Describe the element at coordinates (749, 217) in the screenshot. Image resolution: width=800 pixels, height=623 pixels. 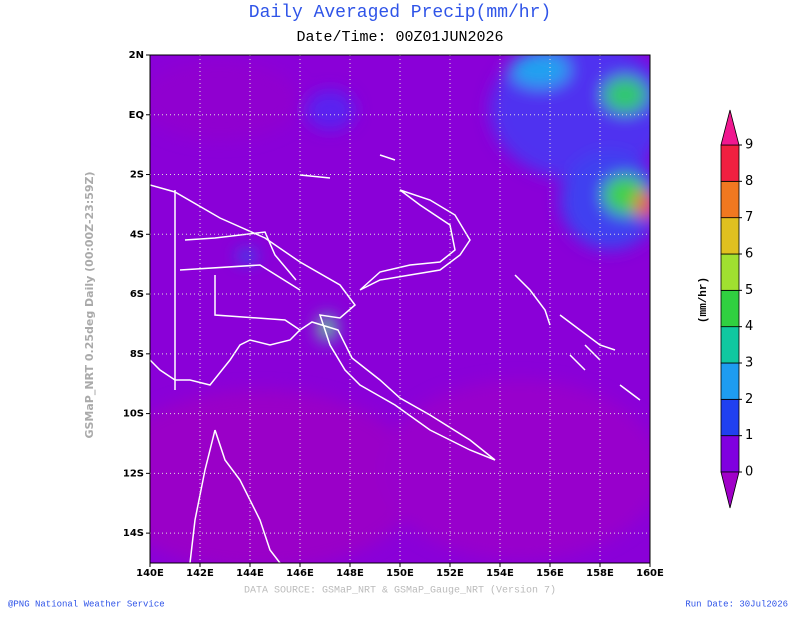
I see `colorbar-tick-label: 7` at that location.